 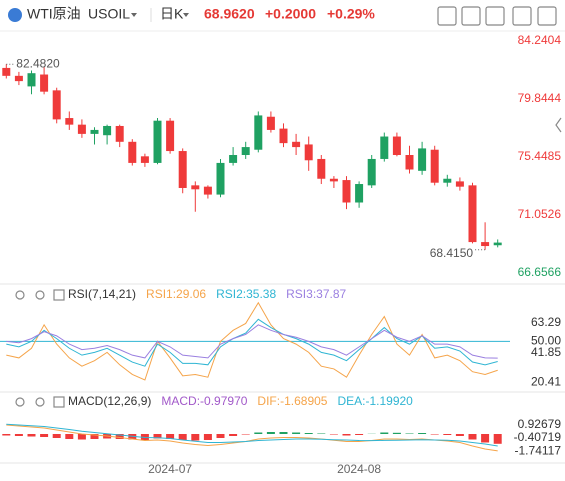 What do you see at coordinates (351, 14) in the screenshot?
I see `change-pct: +0.29%` at bounding box center [351, 14].